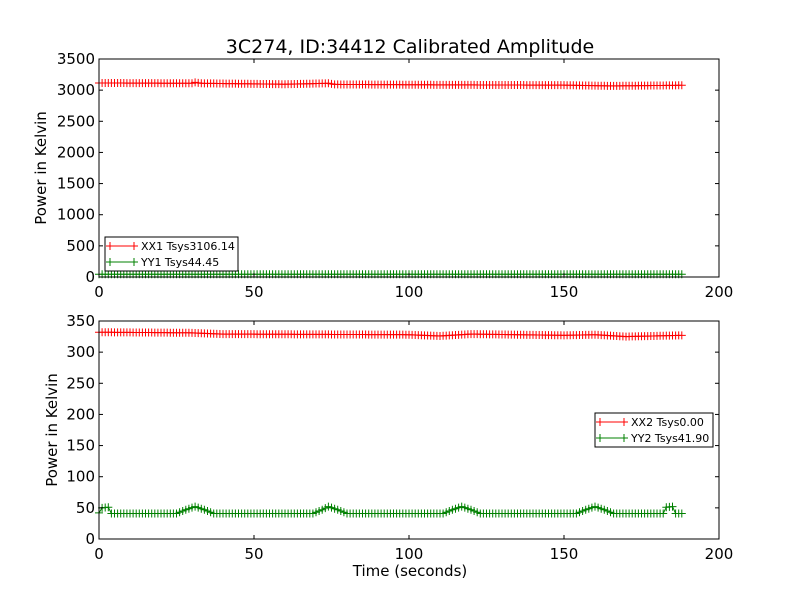 The image size is (800, 600). What do you see at coordinates (80, 383) in the screenshot?
I see `bottom-y-tick-label: 250` at bounding box center [80, 383].